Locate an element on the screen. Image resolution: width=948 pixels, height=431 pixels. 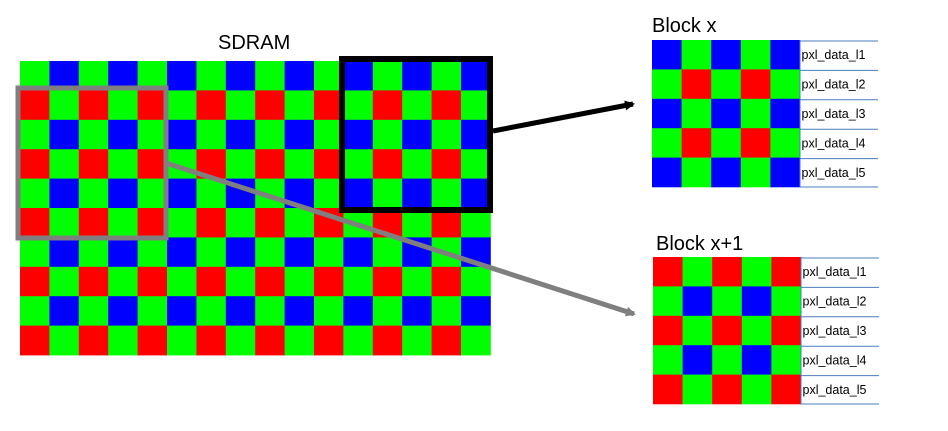
row-label: pxl_data_l5 is located at coordinates (834, 173).